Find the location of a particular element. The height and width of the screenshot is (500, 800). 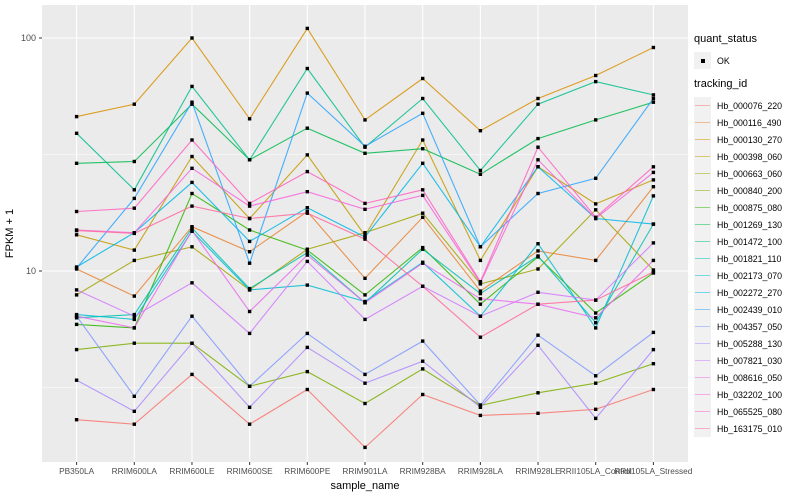

legend-entry-ok: OK is located at coordinates (747, 60).